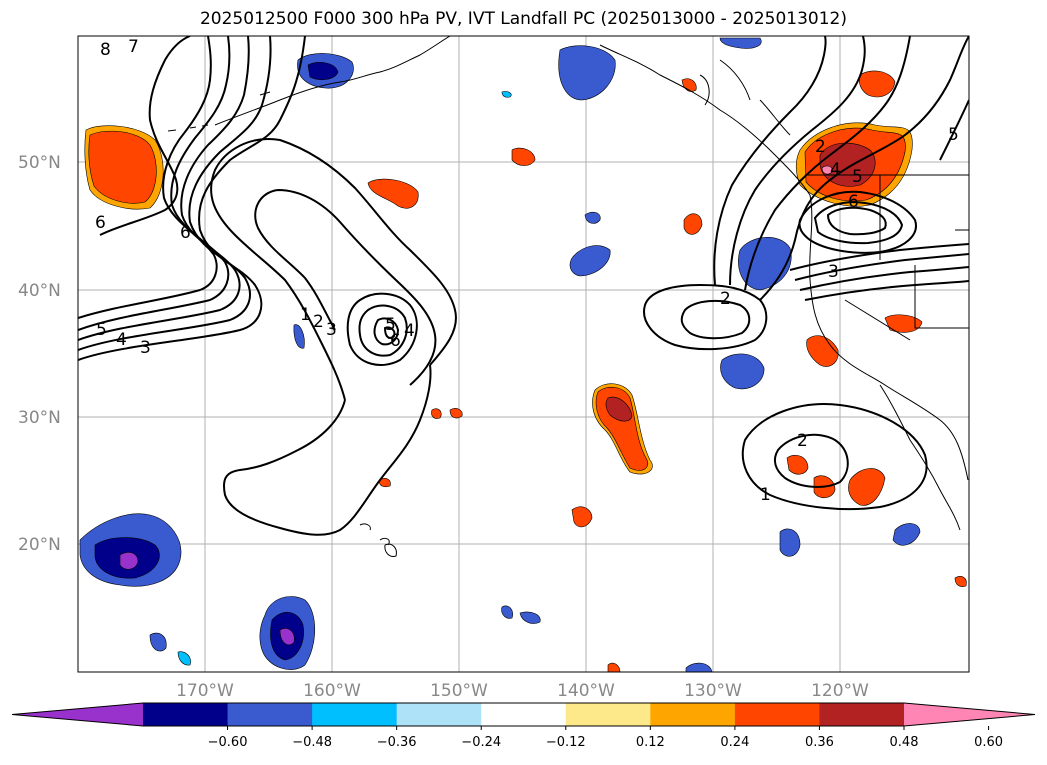 The height and width of the screenshot is (765, 1047). What do you see at coordinates (745, 97) in the screenshot?
I see `coast-canada` at bounding box center [745, 97].